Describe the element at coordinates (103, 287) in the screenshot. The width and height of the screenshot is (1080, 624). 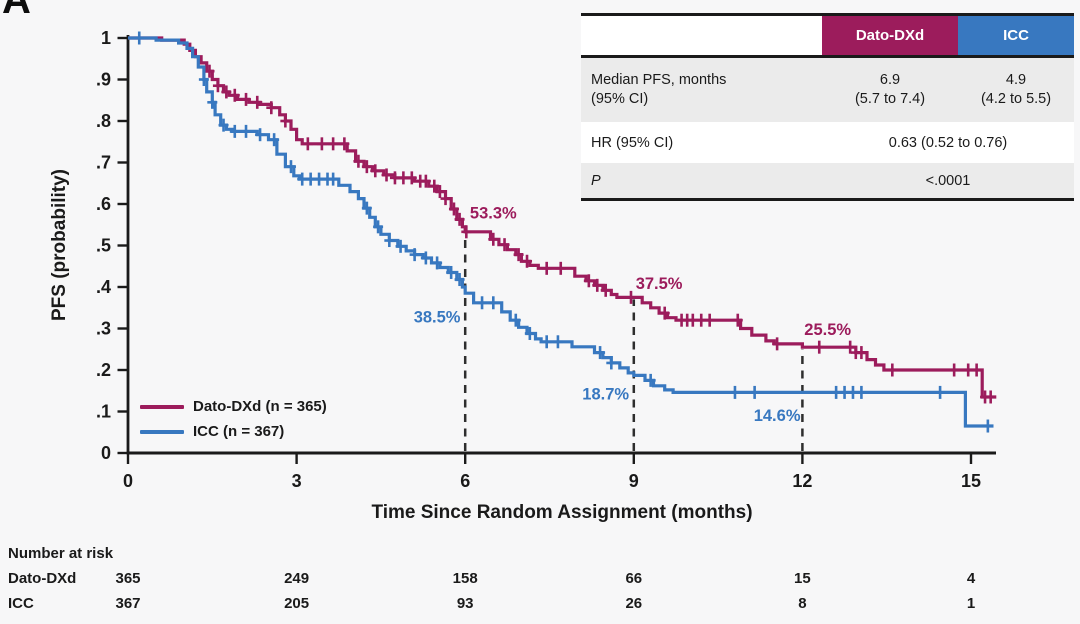
I see `y-tick-label: .4` at that location.